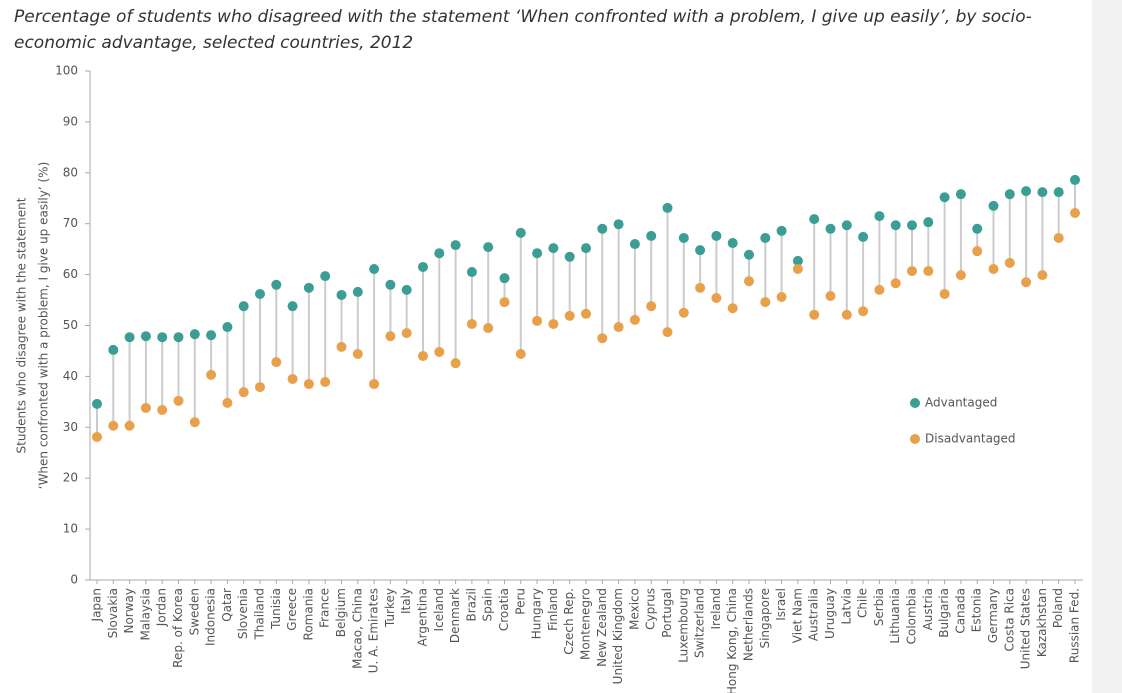 Image resolution: width=1122 pixels, height=693 pixels. I want to click on x-tick-label: U. A. Emirates, so click(374, 630).